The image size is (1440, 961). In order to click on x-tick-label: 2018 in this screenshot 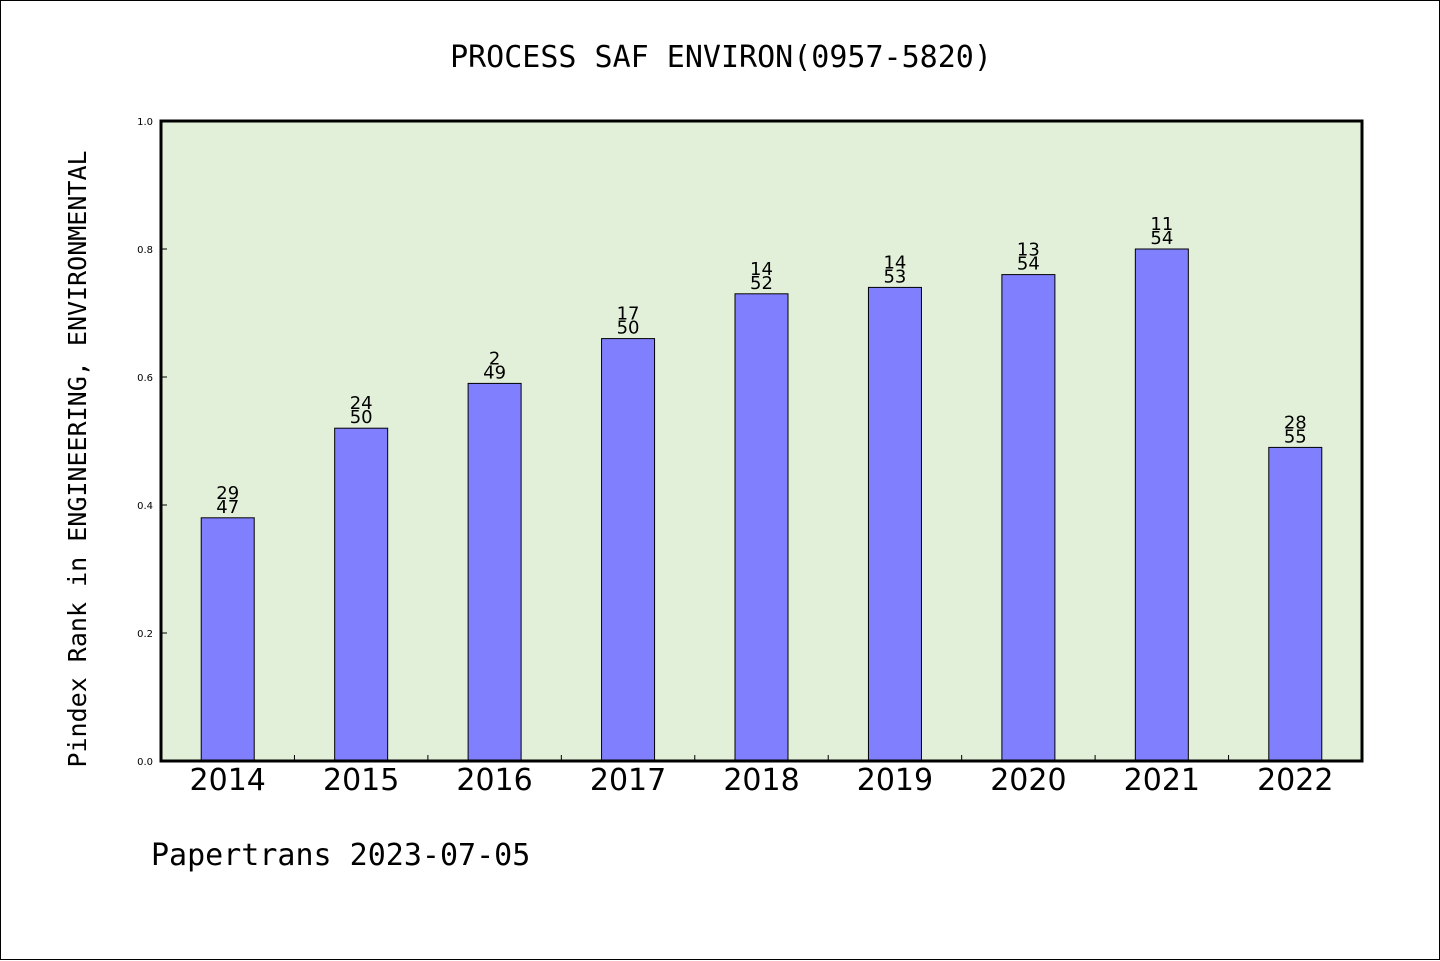, I will do `click(761, 780)`.